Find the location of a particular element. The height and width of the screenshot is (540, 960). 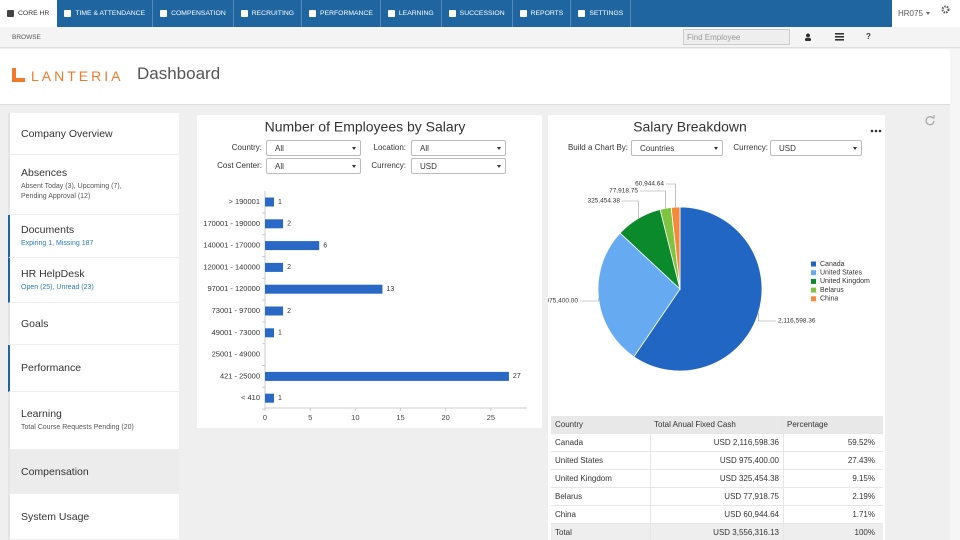

filter-value: Countries is located at coordinates (657, 148).